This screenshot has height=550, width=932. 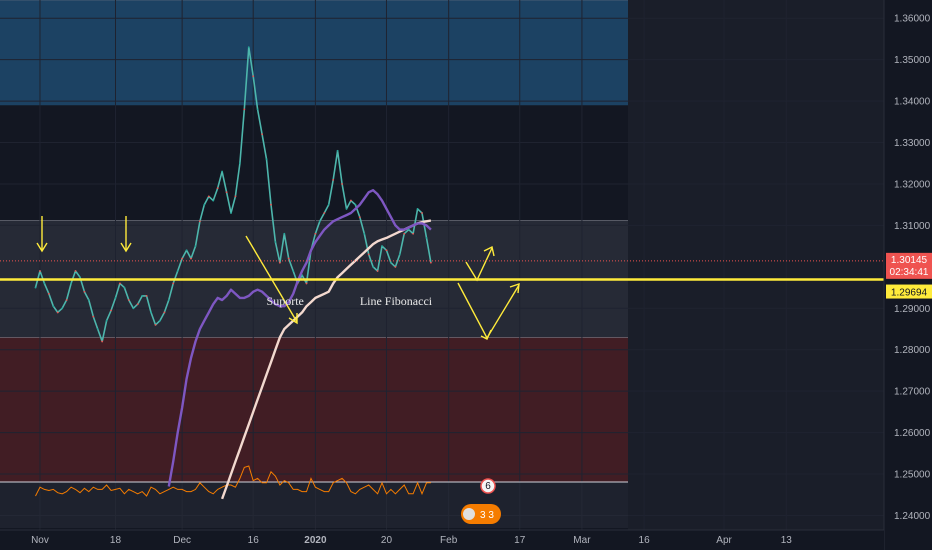 I want to click on annotation-line-fibonacci: Line Fibonacci, so click(x=396, y=301).